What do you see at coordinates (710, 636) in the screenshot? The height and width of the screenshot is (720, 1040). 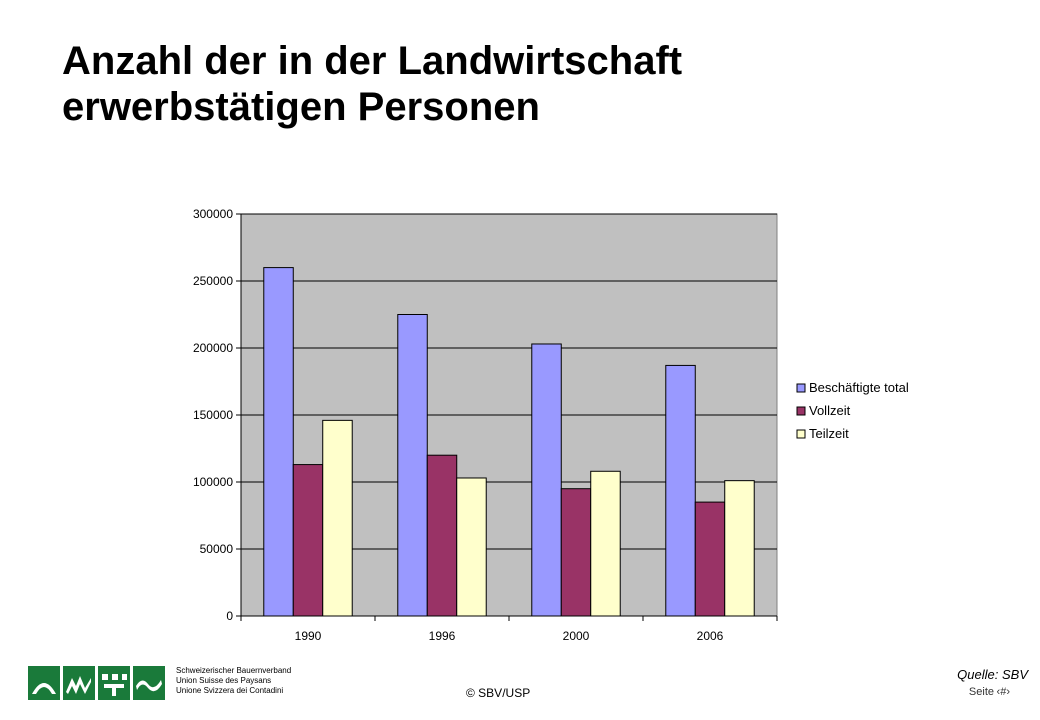 I see `x-tick-label: 2006` at bounding box center [710, 636].